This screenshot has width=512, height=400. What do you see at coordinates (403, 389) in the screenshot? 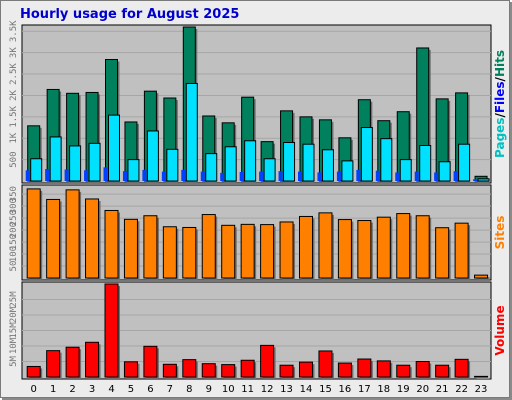
I see `xtick-label: 19` at bounding box center [403, 389].